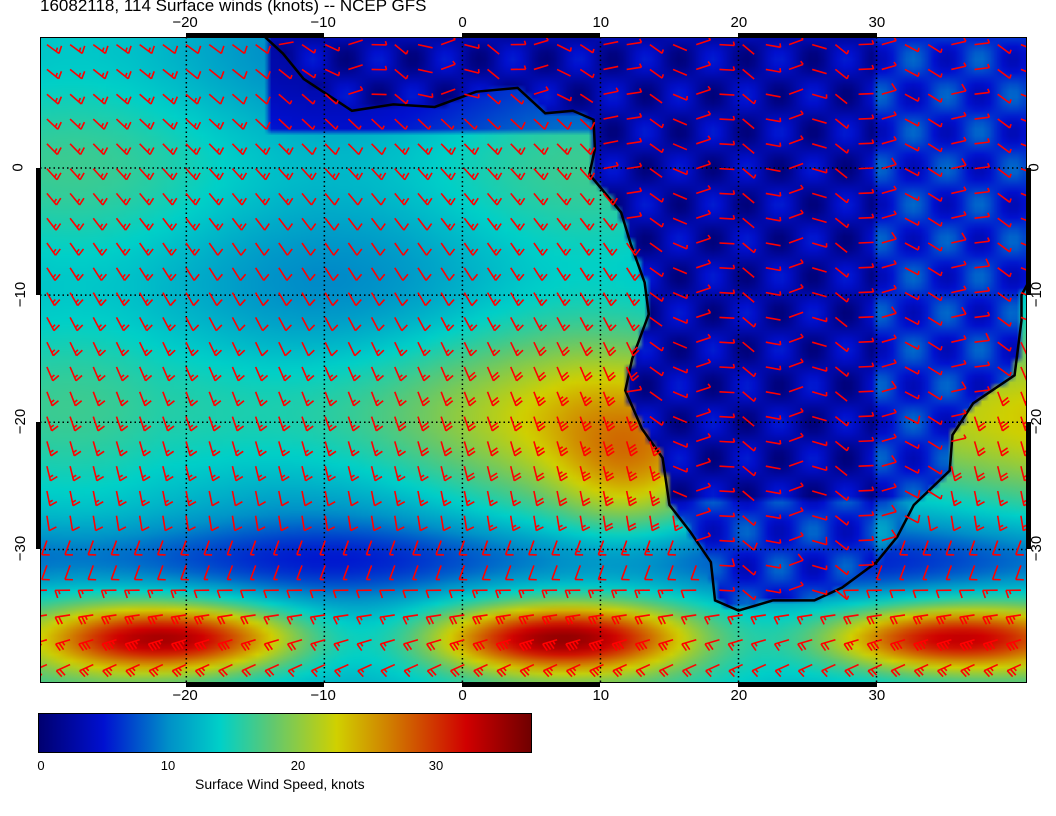 The image size is (1056, 816). What do you see at coordinates (285, 733) in the screenshot?
I see `colorbar` at bounding box center [285, 733].